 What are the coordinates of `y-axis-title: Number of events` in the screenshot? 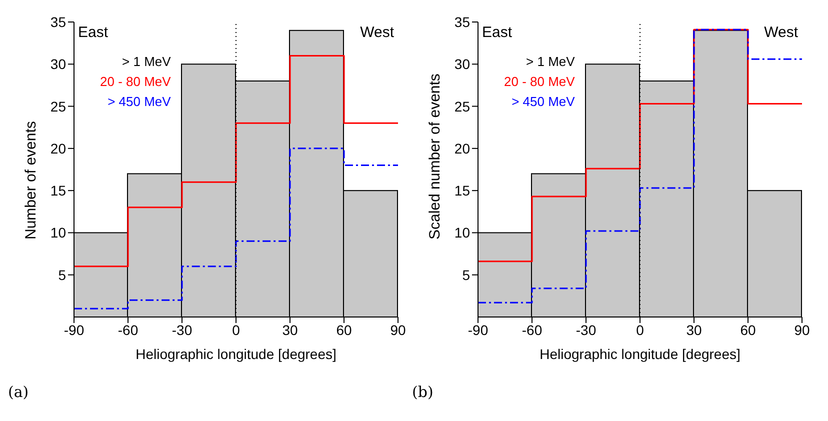 It's located at (31, 180).